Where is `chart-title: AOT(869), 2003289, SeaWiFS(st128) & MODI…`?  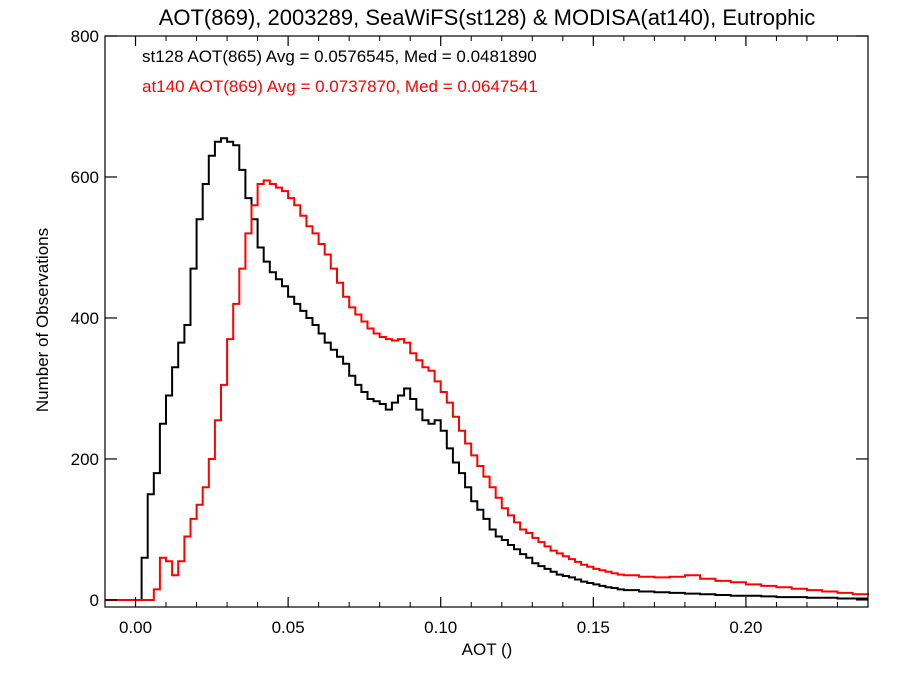
chart-title: AOT(869), 2003289, SeaWiFS(st128) & MODI… is located at coordinates (487, 17).